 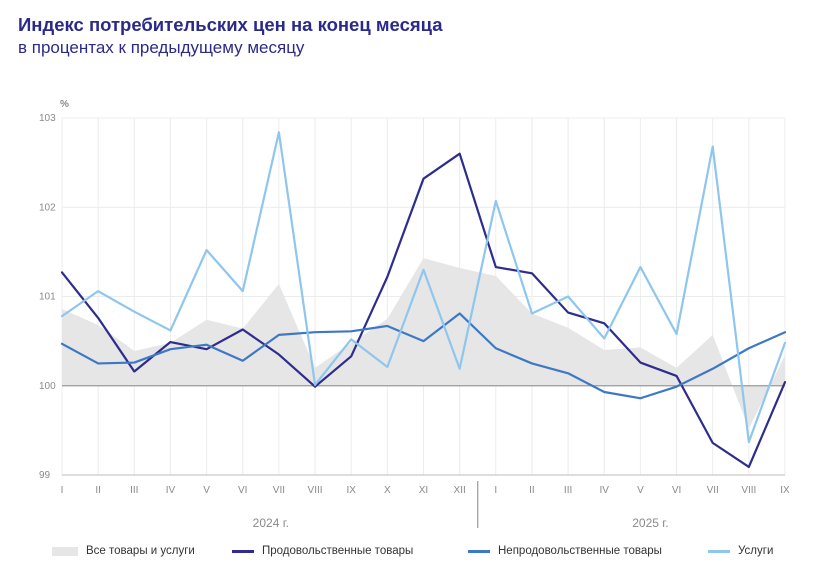 What do you see at coordinates (271, 523) in the screenshot?
I see `year-label-2024: 2024 г.` at bounding box center [271, 523].